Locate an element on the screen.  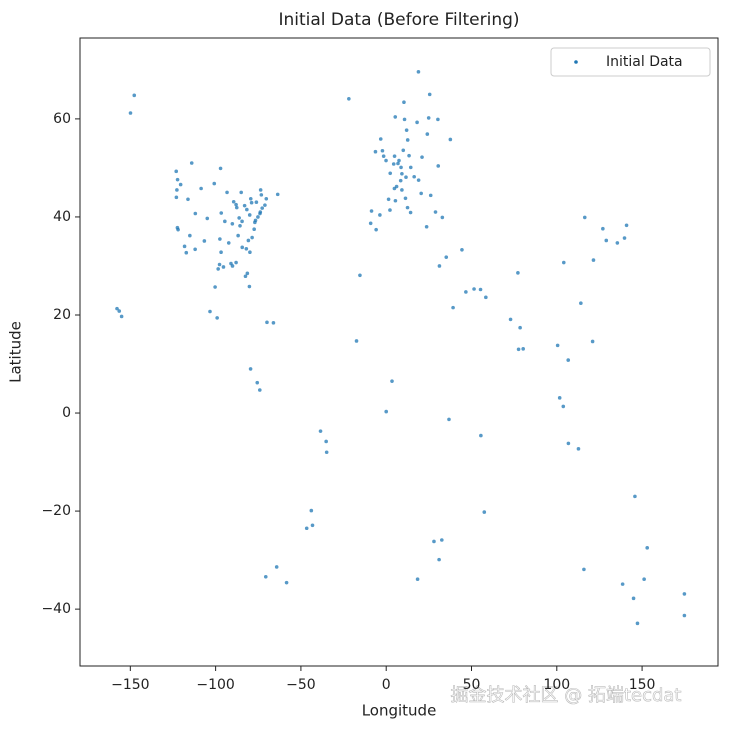
legend-label: Initial Data is located at coordinates (644, 62).